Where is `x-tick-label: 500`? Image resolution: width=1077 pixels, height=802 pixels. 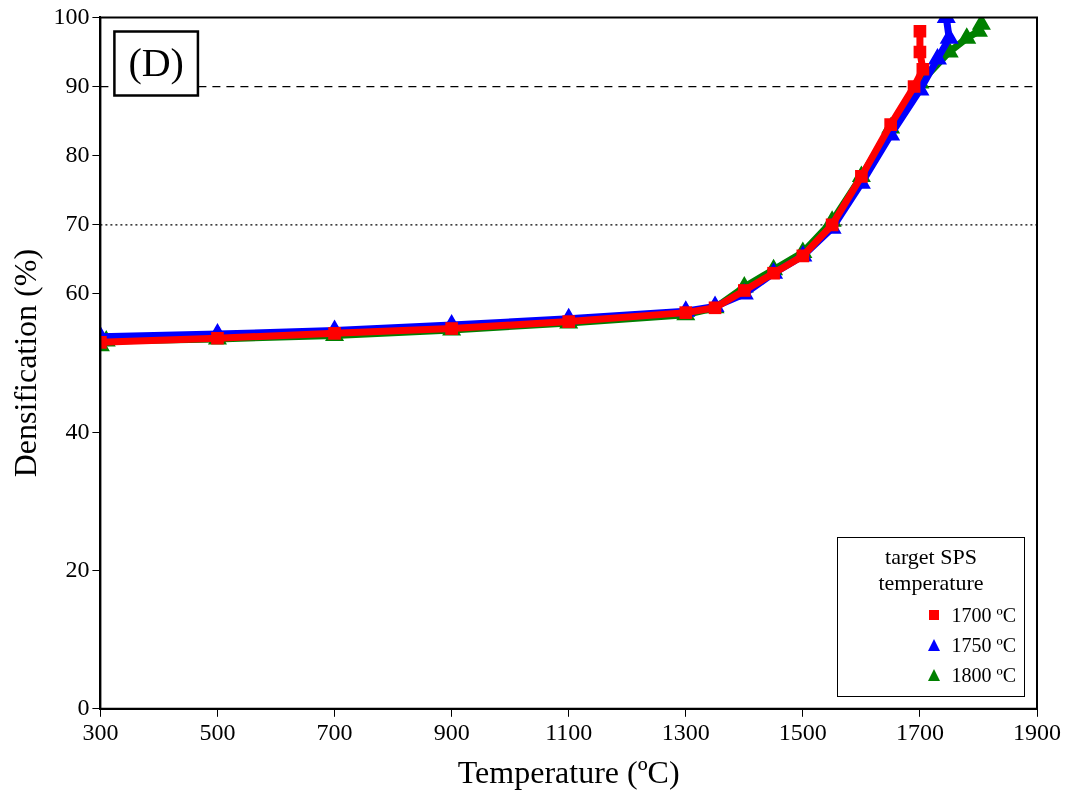 x-tick-label: 500 is located at coordinates (217, 732).